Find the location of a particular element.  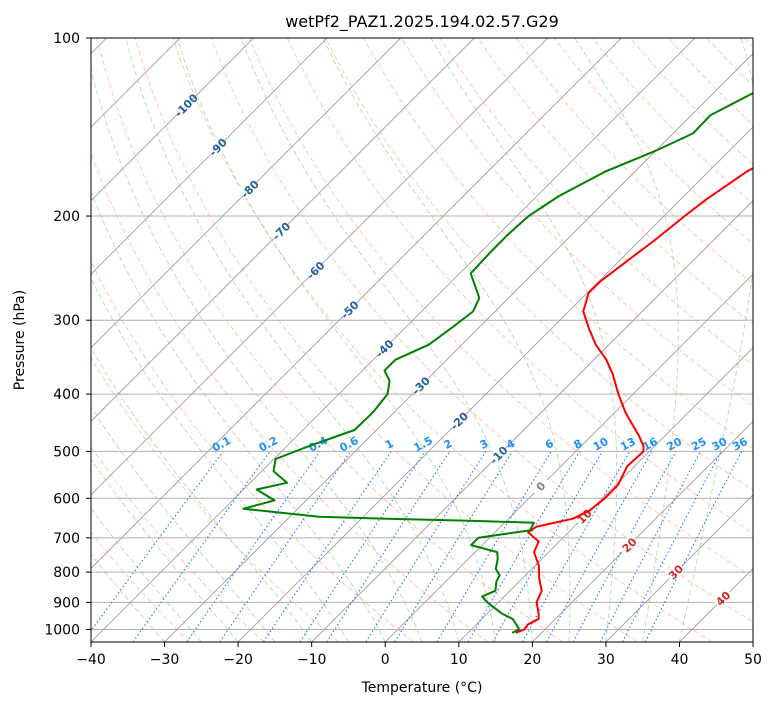

x-tick-label: −40 is located at coordinates (91, 660).